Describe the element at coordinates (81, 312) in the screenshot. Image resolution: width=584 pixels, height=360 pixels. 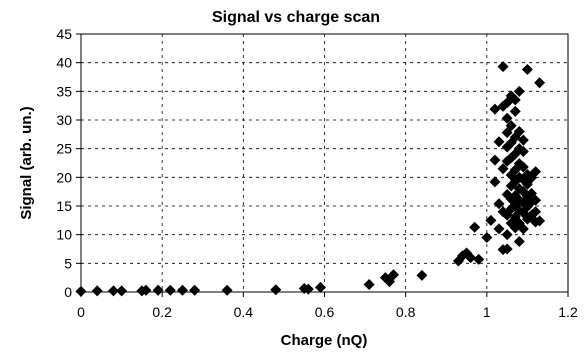
I see `x-tick-label: 0` at that location.